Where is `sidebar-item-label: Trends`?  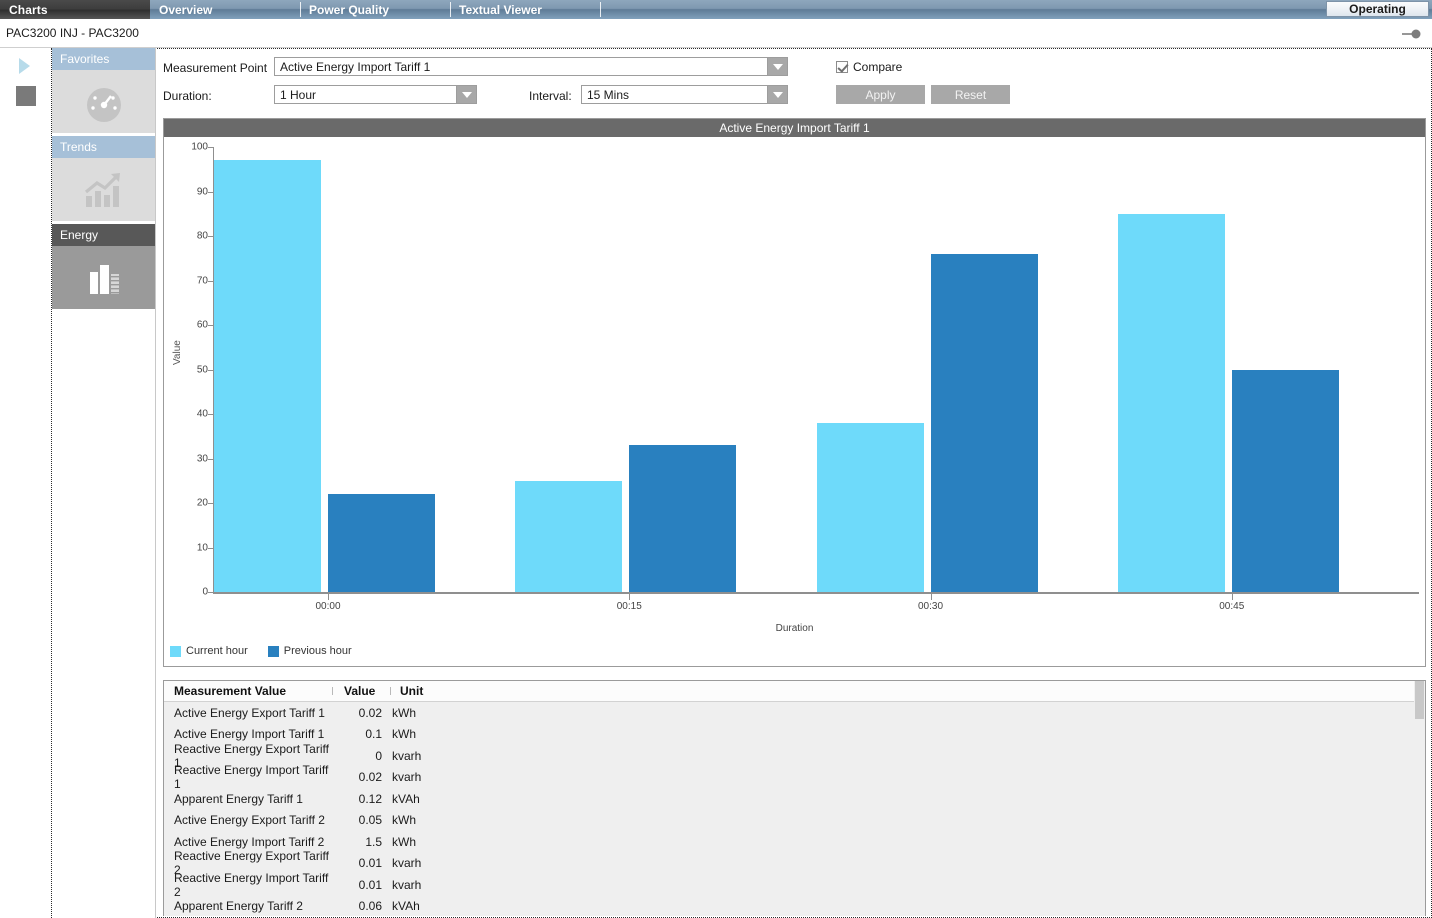 sidebar-item-label: Trends is located at coordinates (78, 147).